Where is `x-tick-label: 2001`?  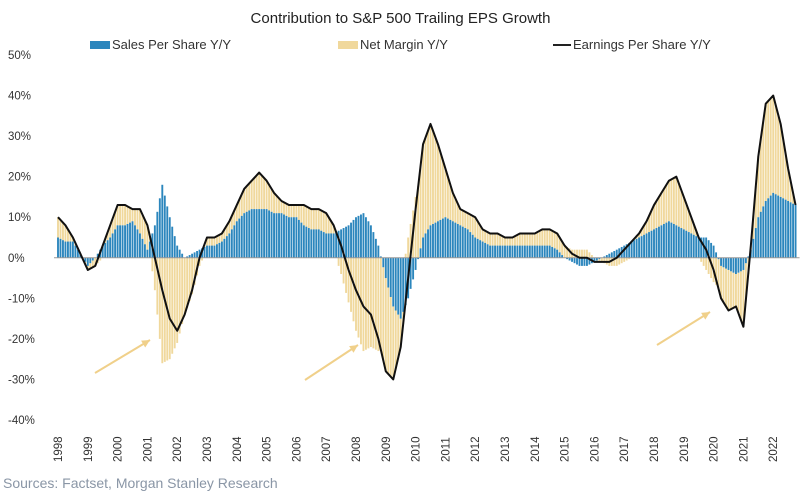
x-tick-label: 2001 is located at coordinates (148, 449).